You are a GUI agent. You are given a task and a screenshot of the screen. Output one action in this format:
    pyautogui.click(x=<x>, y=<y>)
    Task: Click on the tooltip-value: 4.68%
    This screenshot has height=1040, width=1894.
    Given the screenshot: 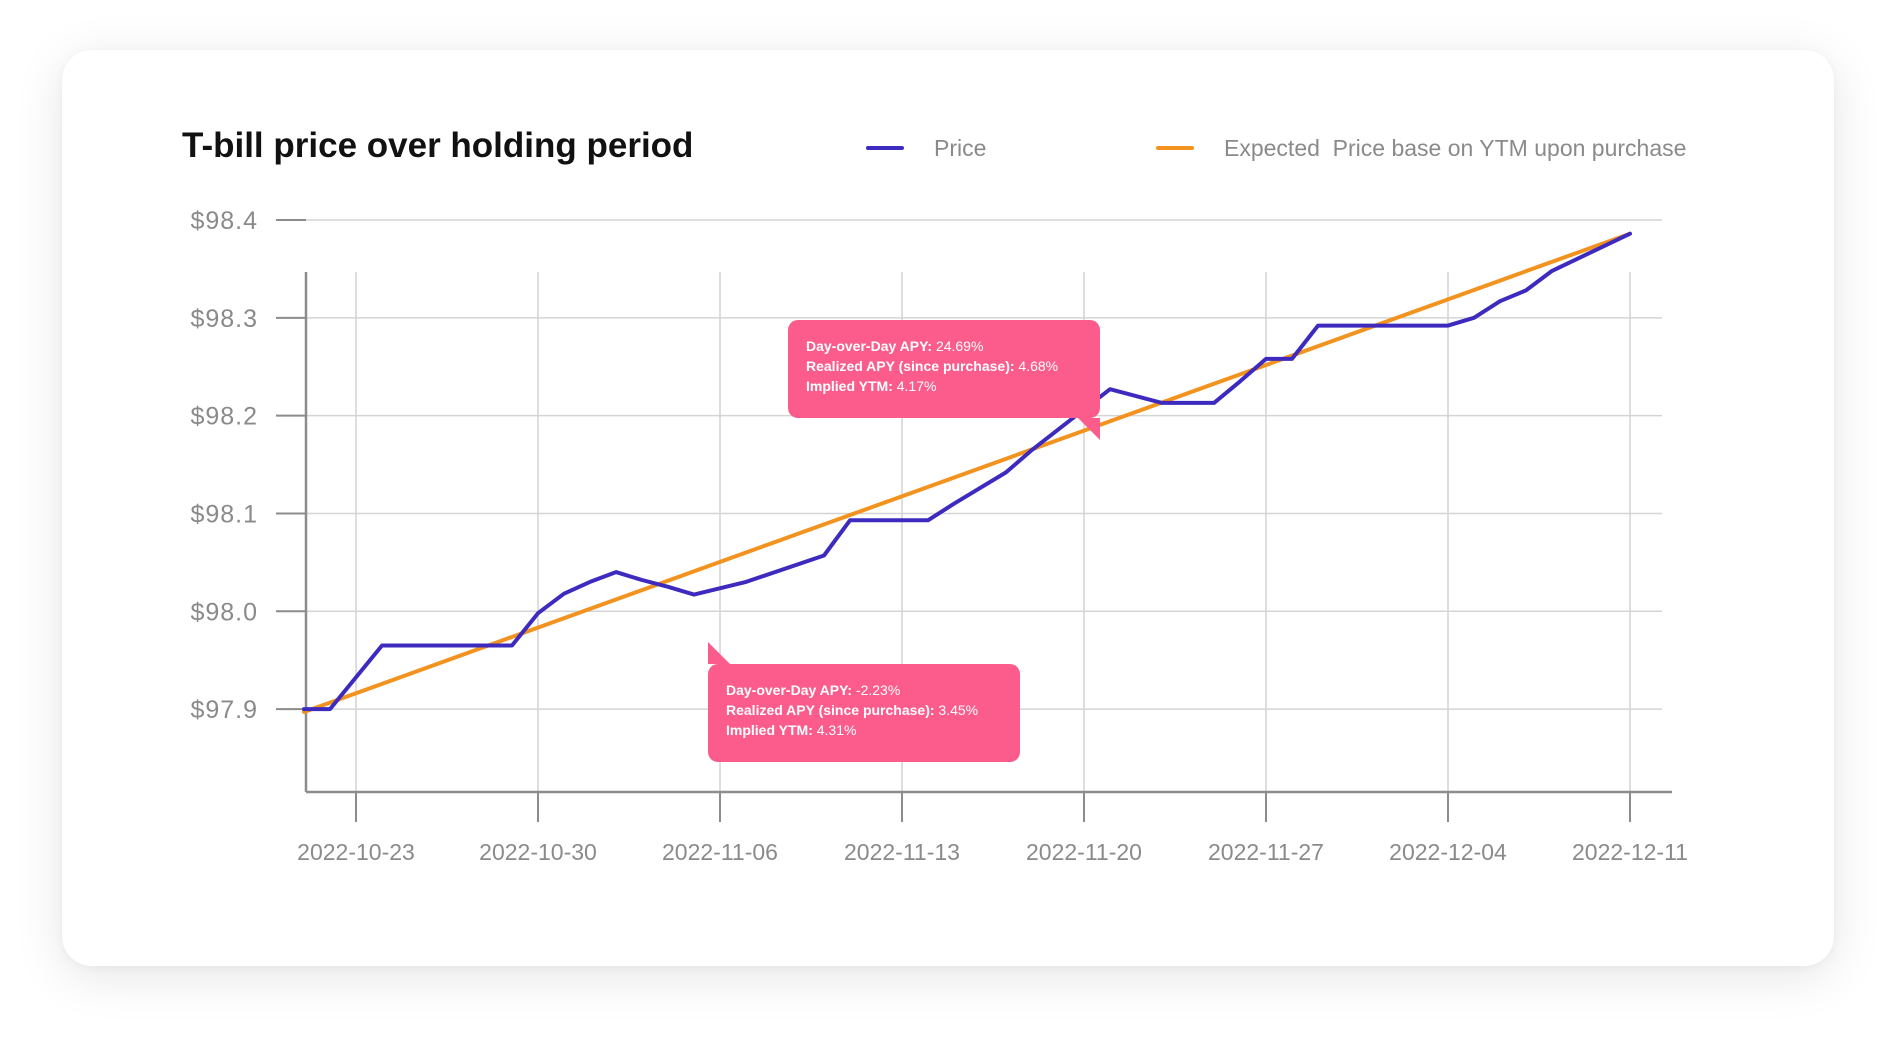 What is the action you would take?
    pyautogui.click(x=1038, y=366)
    